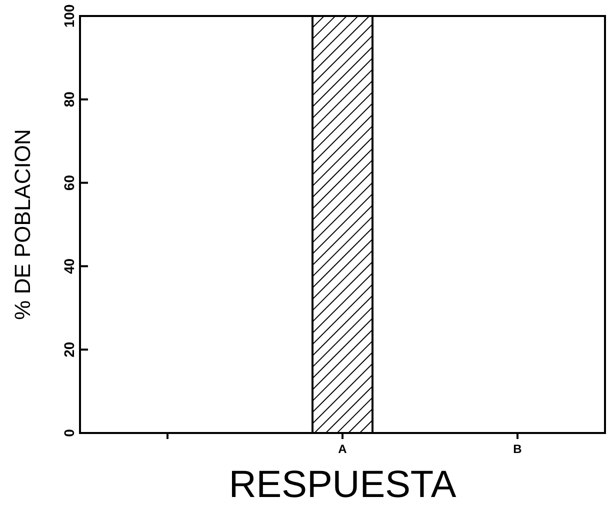 This screenshot has height=507, width=608. What do you see at coordinates (69, 350) in the screenshot?
I see `y-tick-label: 20` at bounding box center [69, 350].